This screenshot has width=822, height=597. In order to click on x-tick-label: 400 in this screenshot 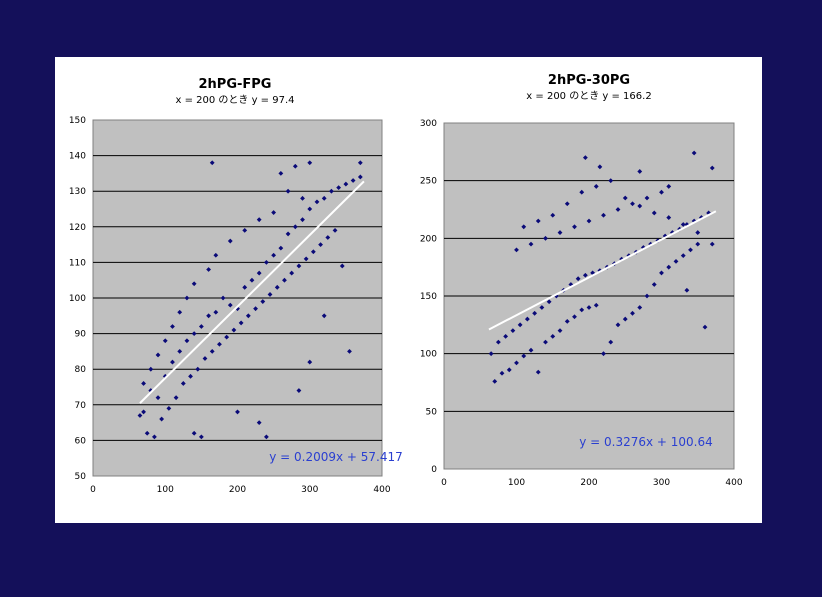, I will do `click(381, 490)`.